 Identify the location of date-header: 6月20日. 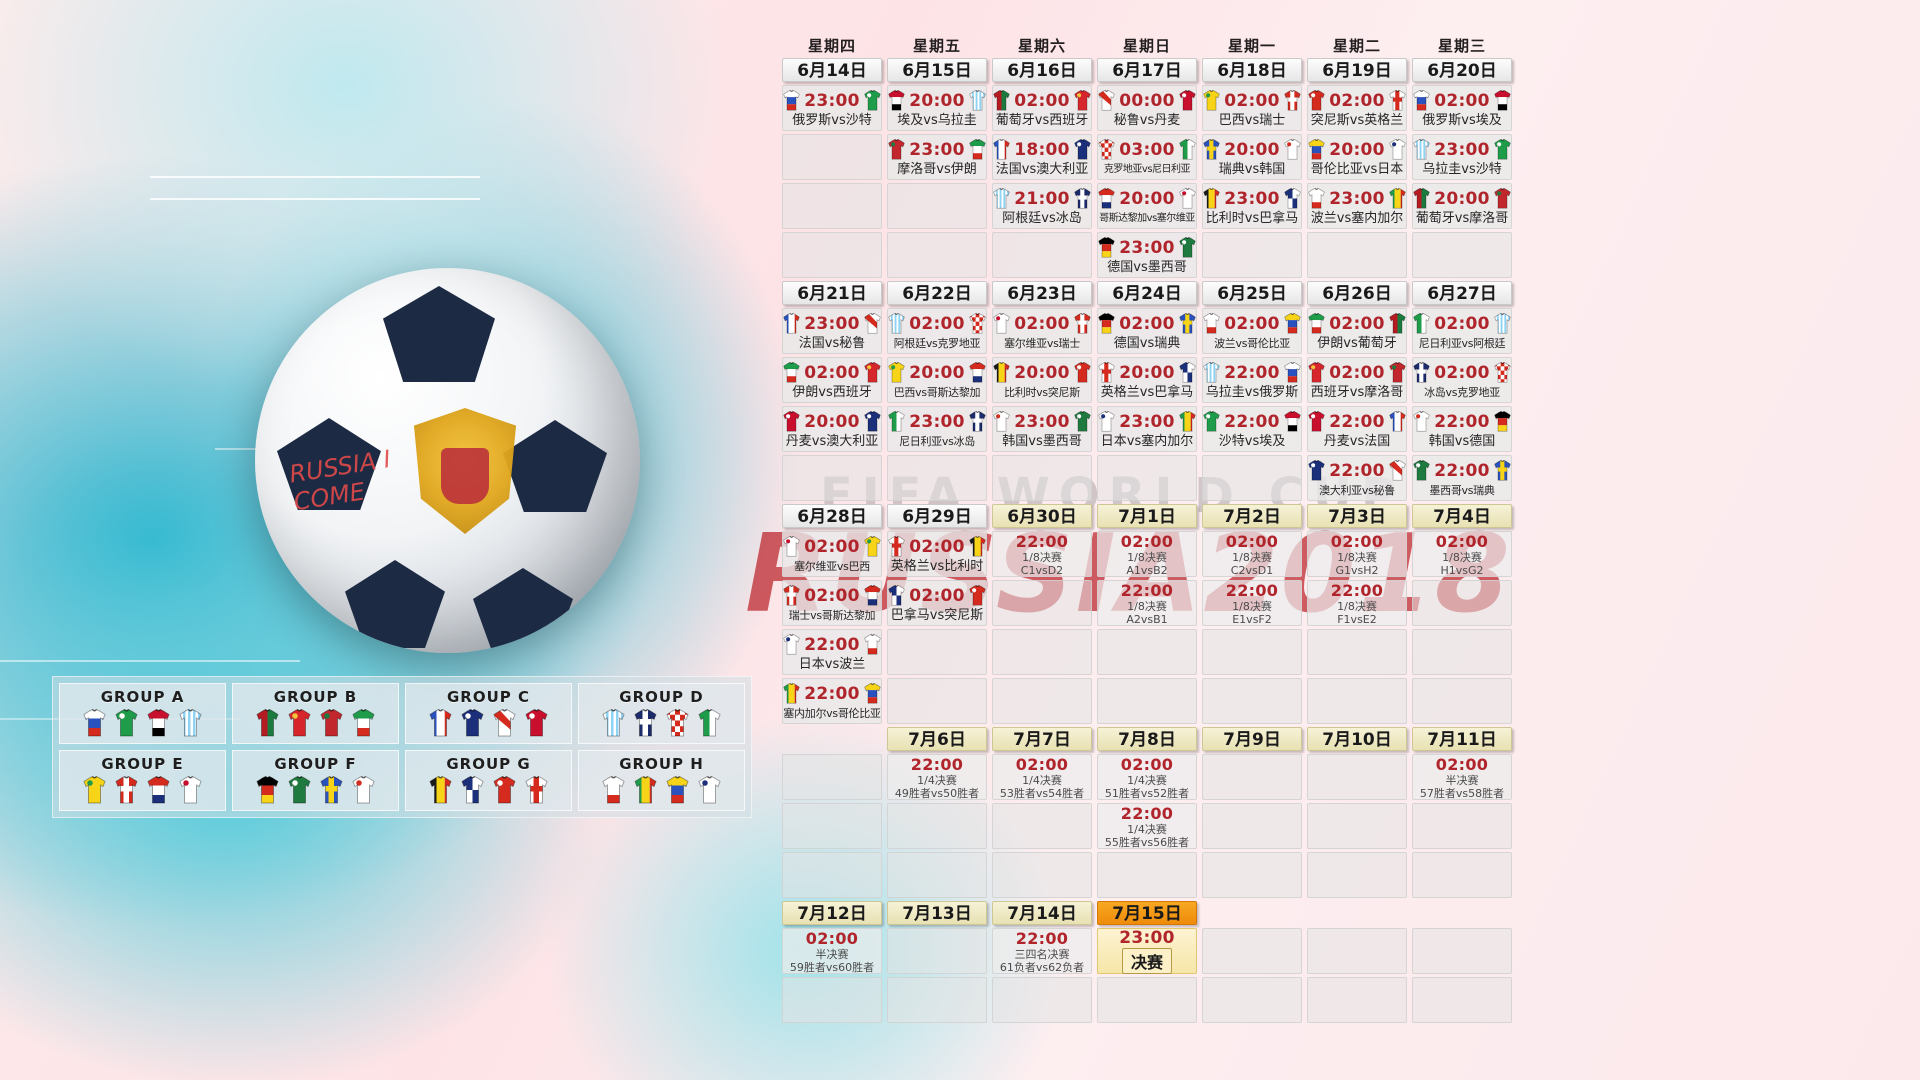
(1462, 70).